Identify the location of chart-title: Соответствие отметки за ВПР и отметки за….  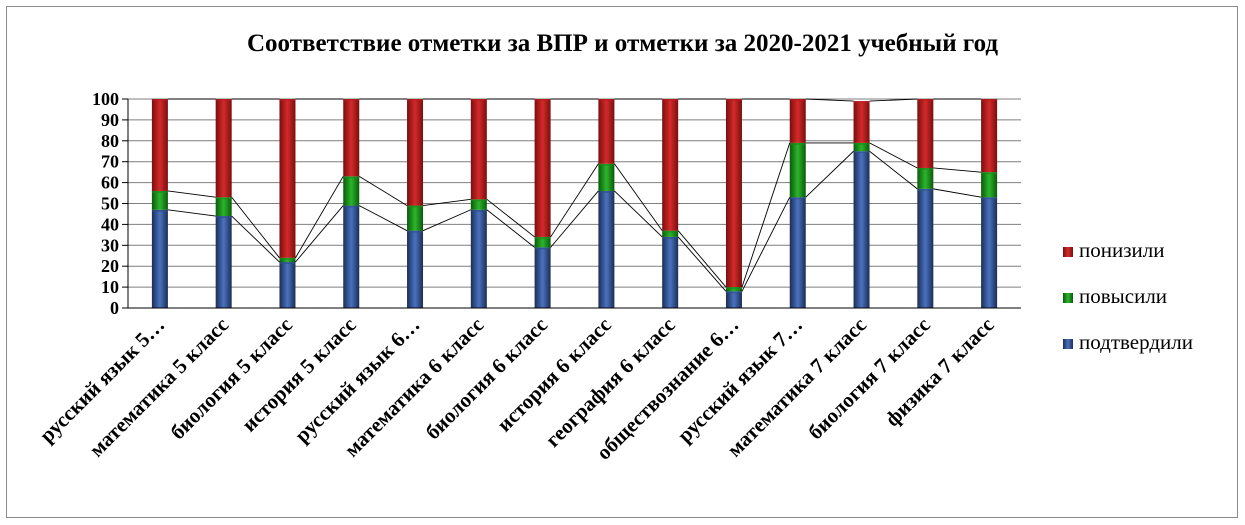
(622, 43).